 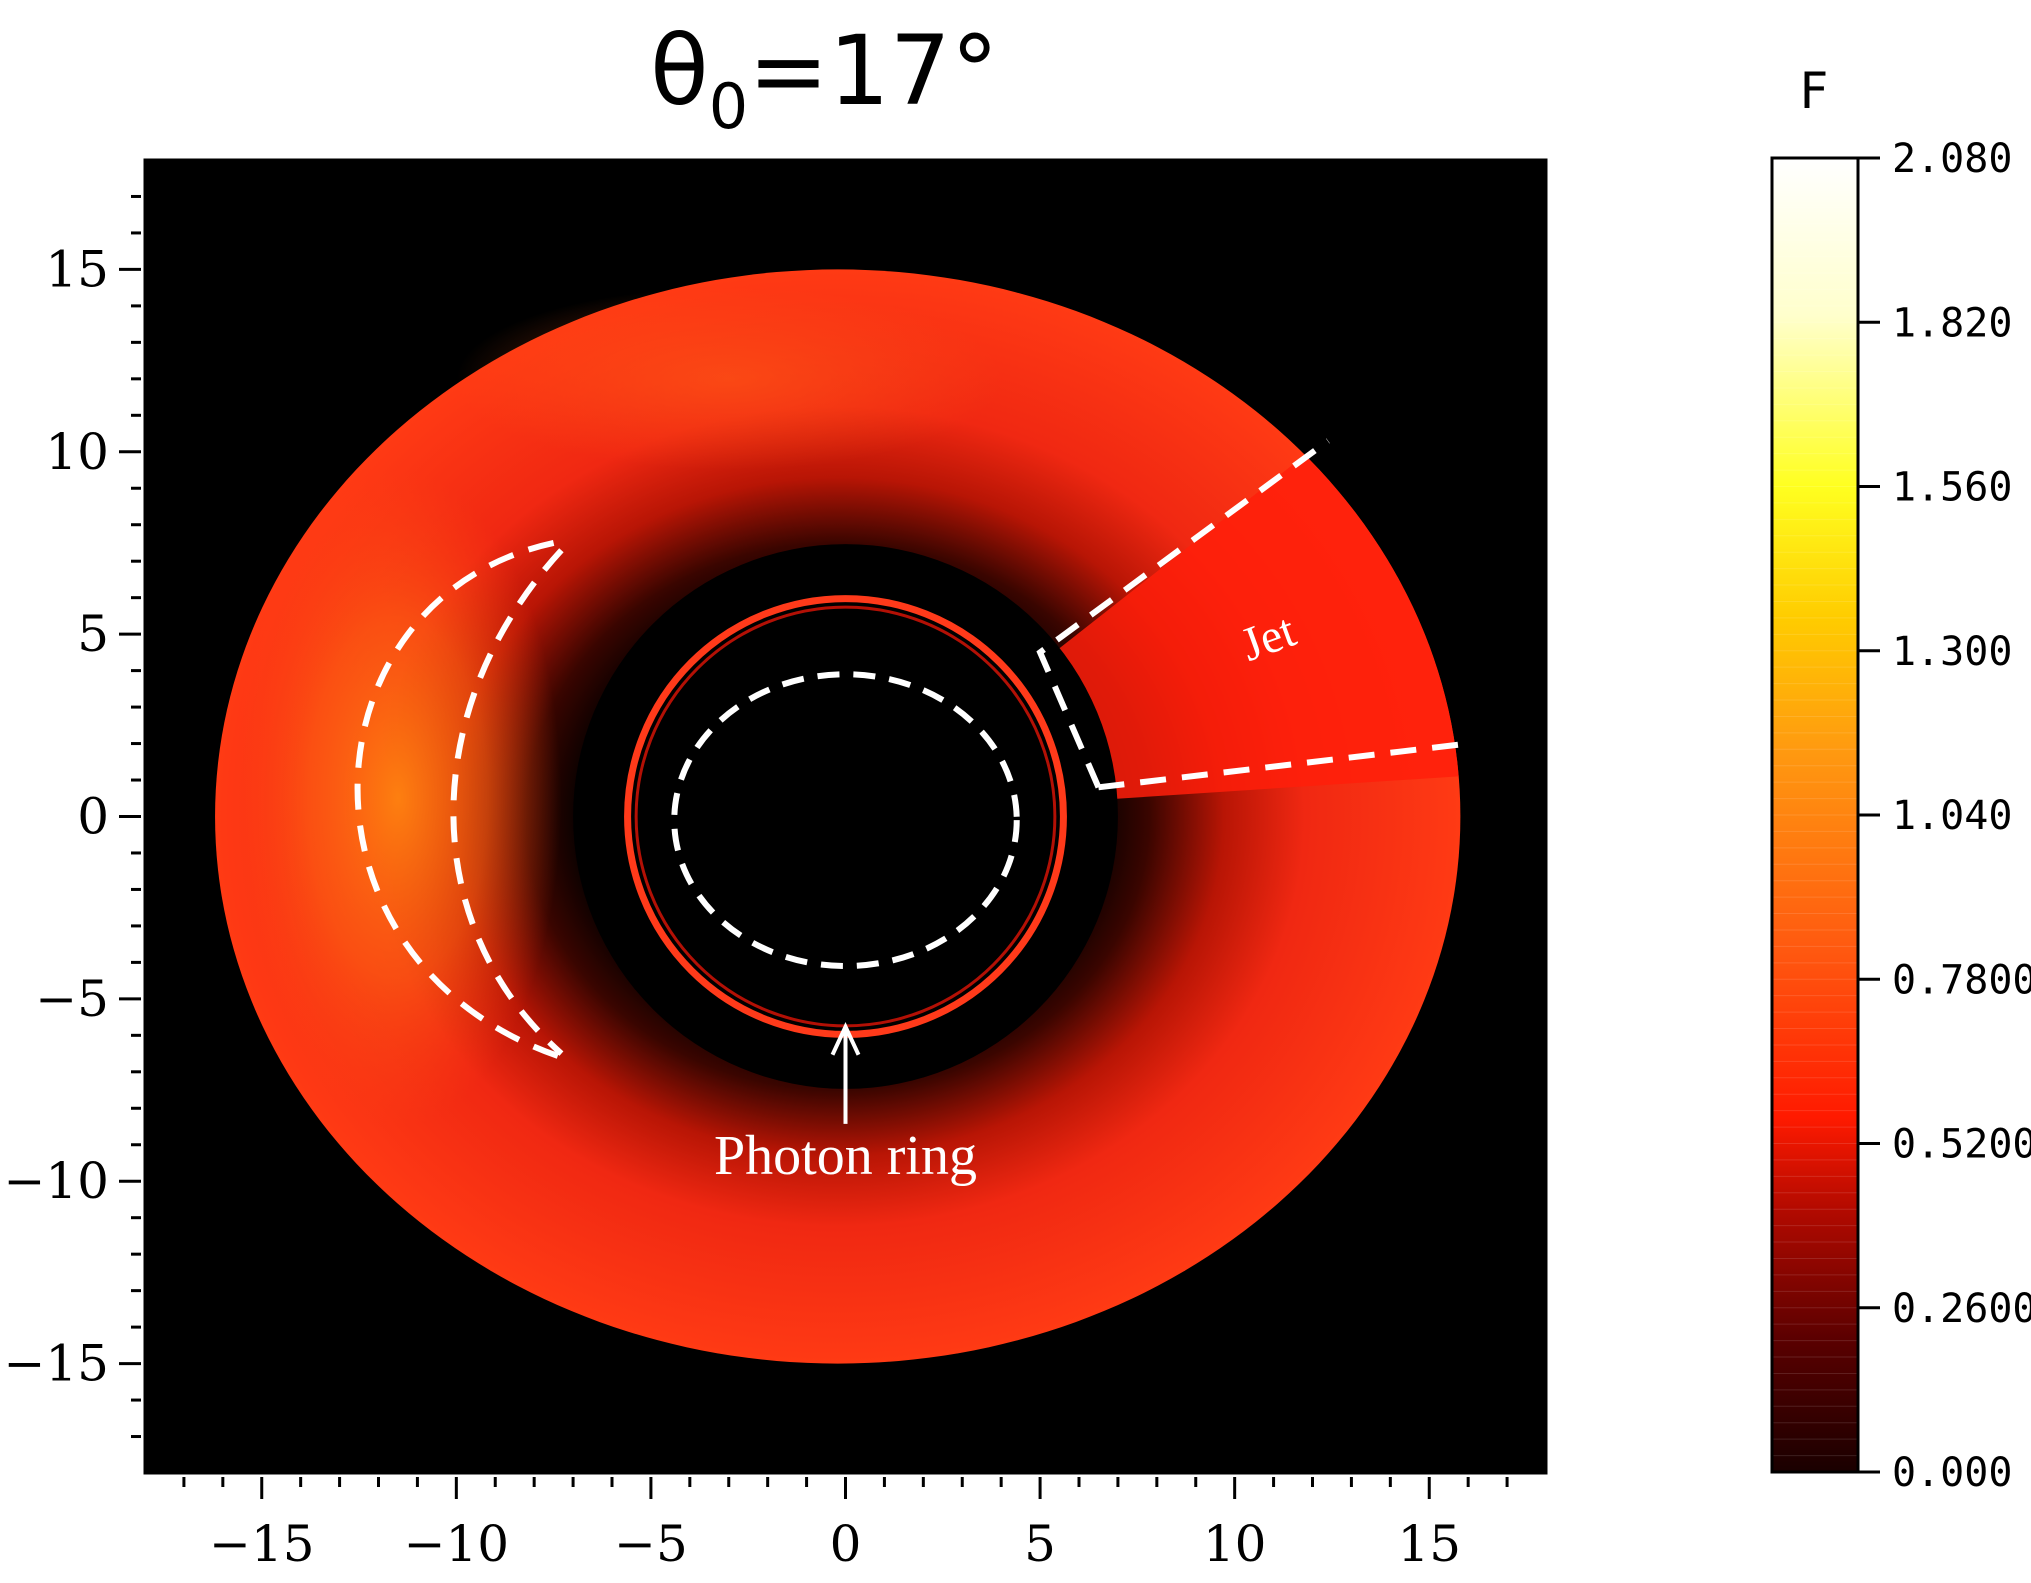 I want to click on x-tick-label: 0, so click(x=846, y=1544).